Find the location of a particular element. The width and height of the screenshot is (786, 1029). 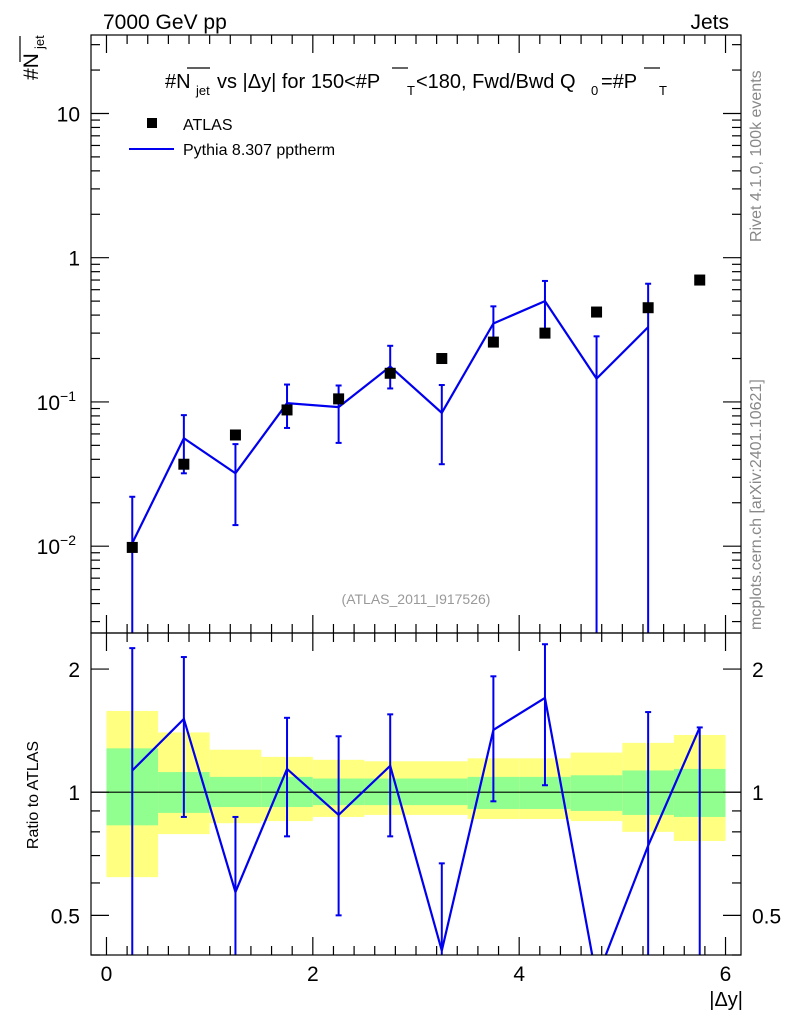

ratio-xtick-label: 4 is located at coordinates (519, 974).